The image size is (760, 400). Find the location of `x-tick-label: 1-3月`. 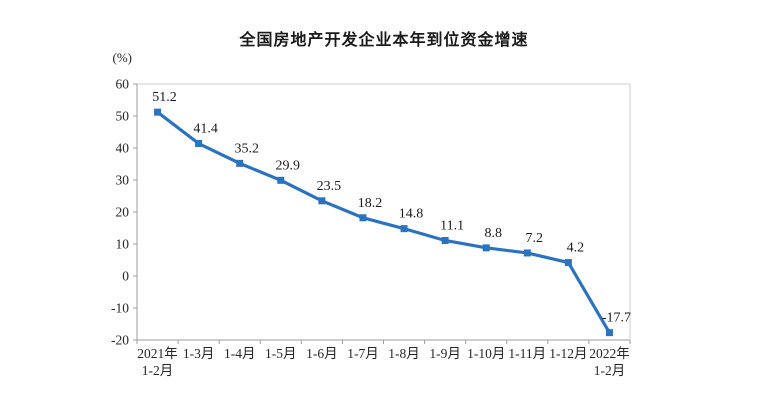

x-tick-label: 1-3月 is located at coordinates (199, 353).